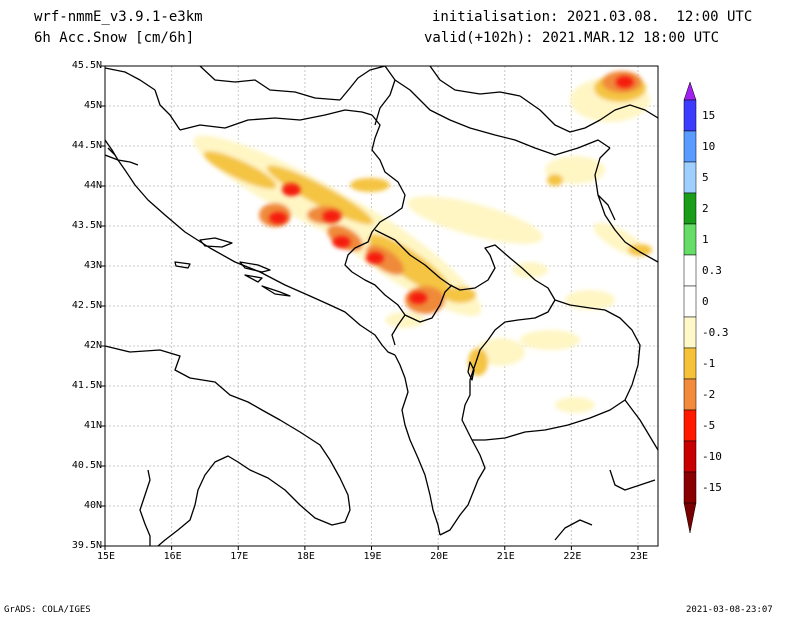 The height and width of the screenshot is (618, 800). Describe the element at coordinates (92, 185) in the screenshot. I see `lat-label: 44N` at that location.